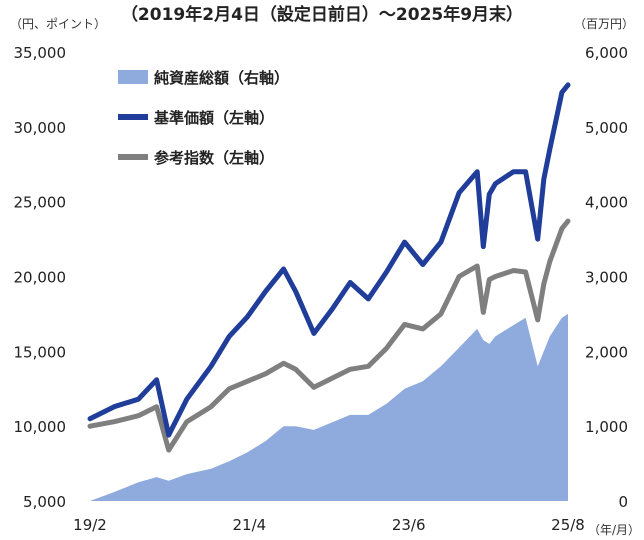 This screenshot has height=540, width=644. I want to click on x-tick-label: 21/4, so click(249, 525).